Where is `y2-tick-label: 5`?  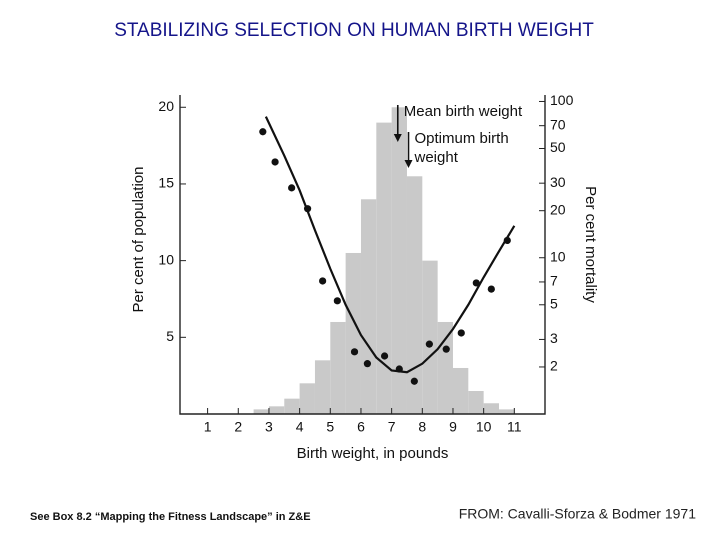
y2-tick-label: 5 is located at coordinates (554, 303).